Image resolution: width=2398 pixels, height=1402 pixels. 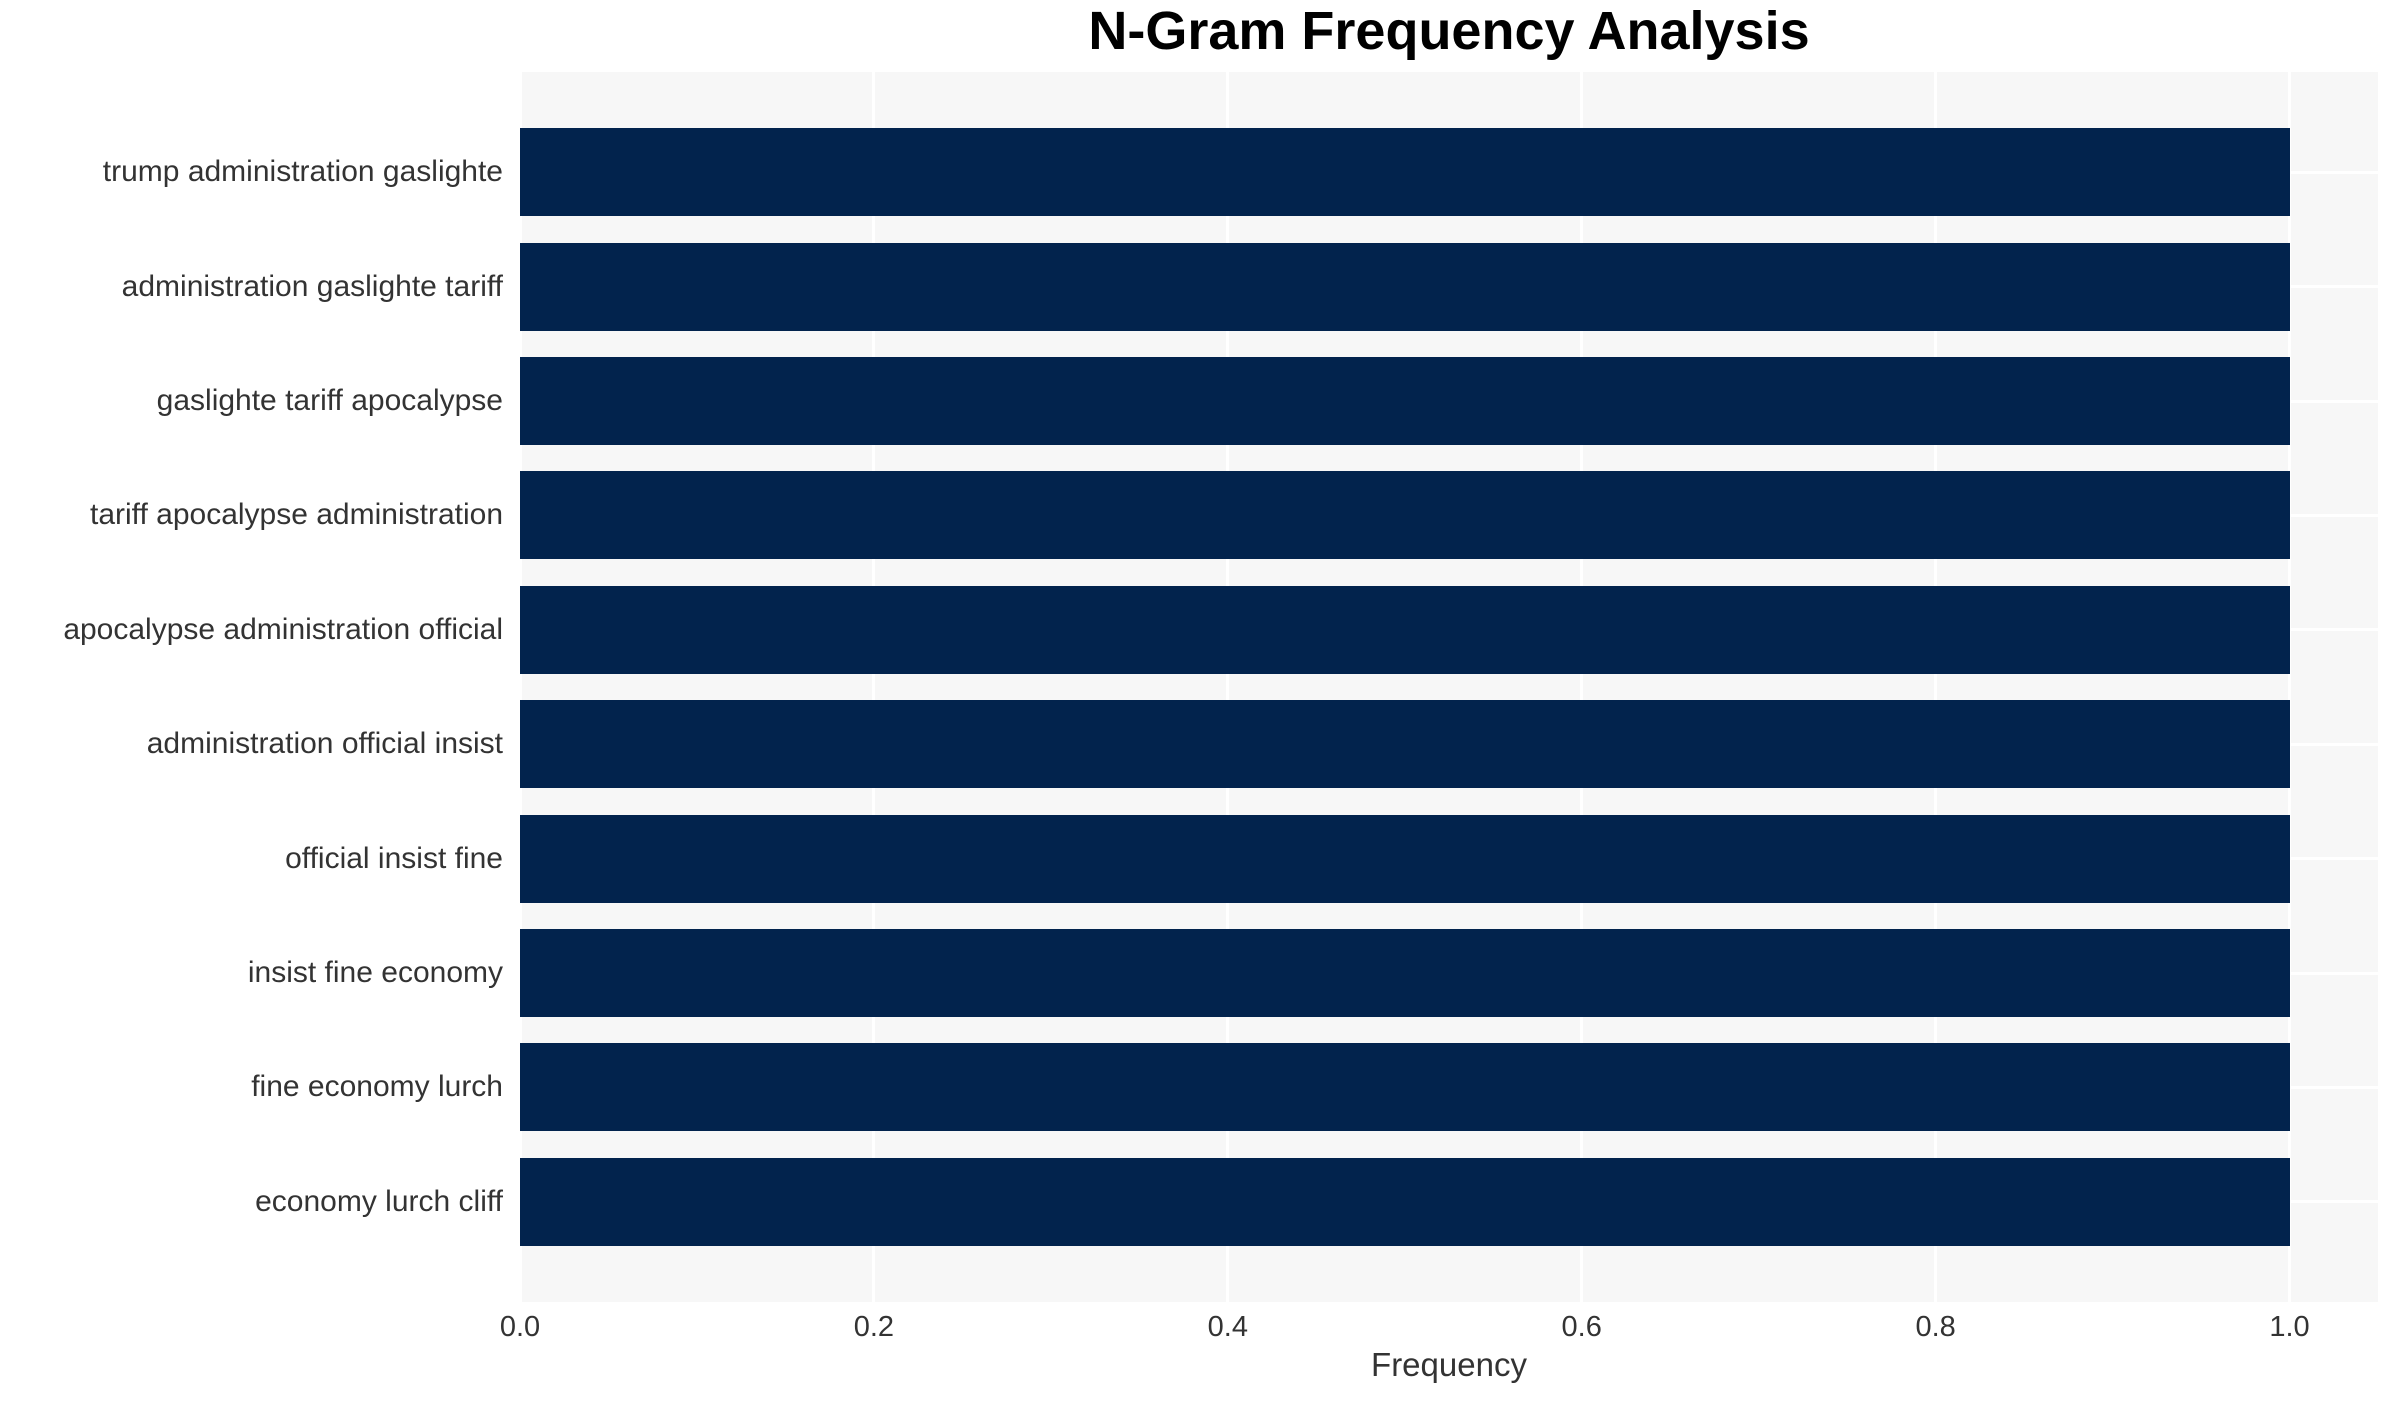 I want to click on y-tick-label: economy lurch cliff, so click(x=379, y=1201).